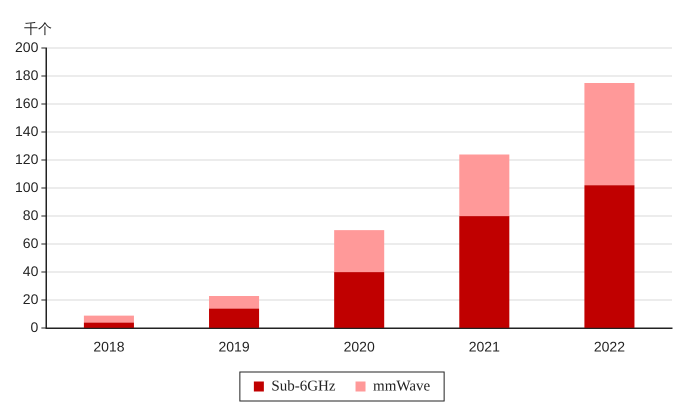 The image size is (700, 420). Describe the element at coordinates (27, 74) in the screenshot. I see `y-tick-label: 180` at that location.